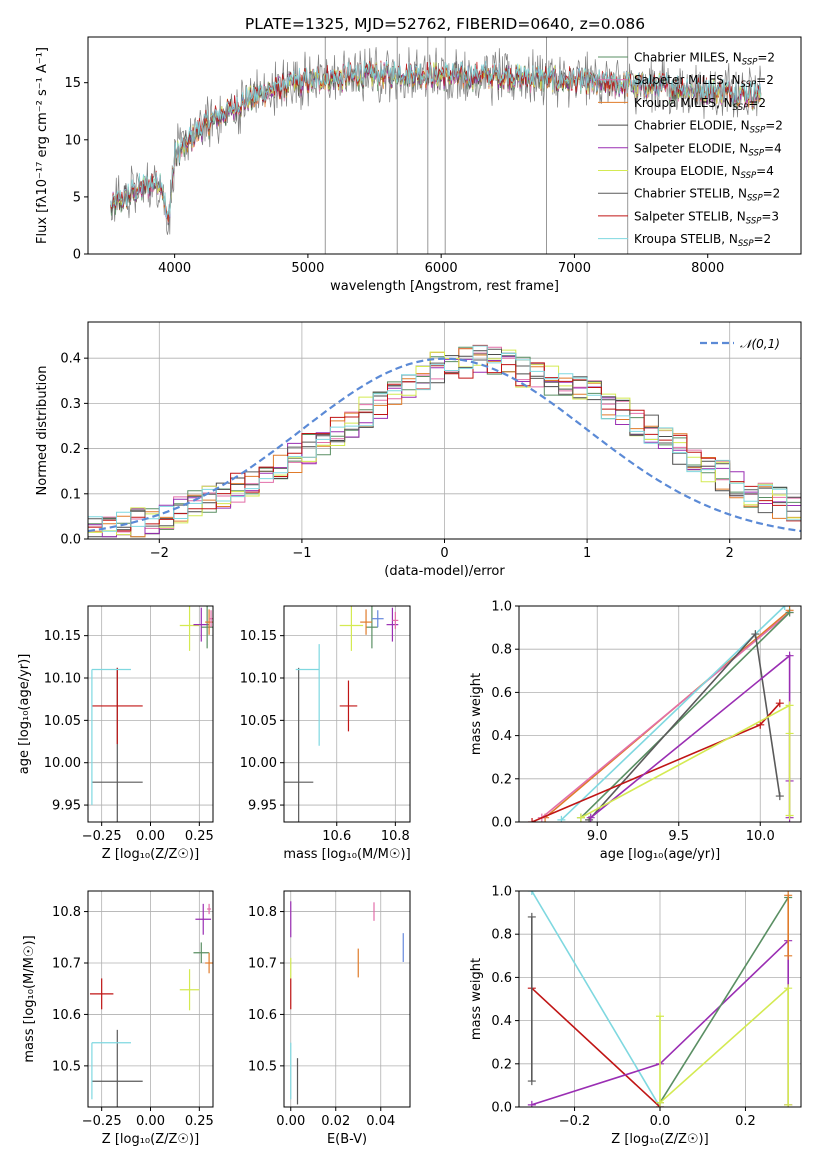  Describe the element at coordinates (501, 650) in the screenshot. I see `massweight-vs-age-ytick-label: 0.8` at that location.